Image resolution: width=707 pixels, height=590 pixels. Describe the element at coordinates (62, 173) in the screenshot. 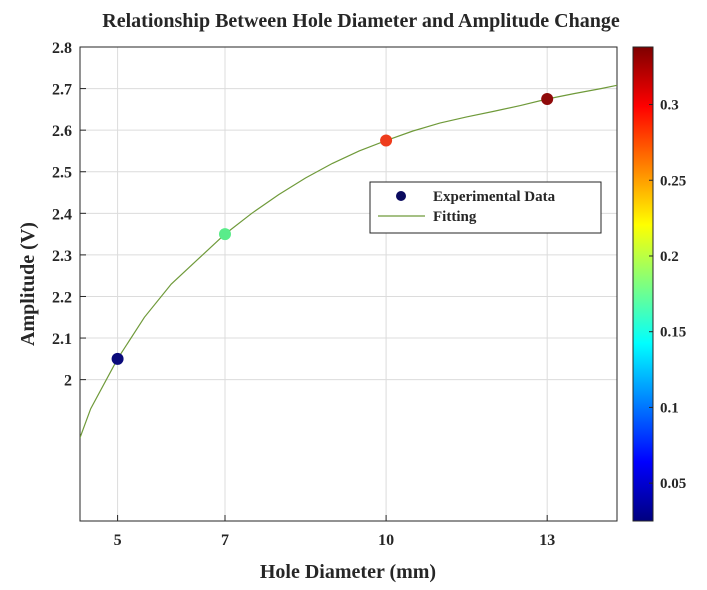

I see `y-tick-label: 2.5` at that location.